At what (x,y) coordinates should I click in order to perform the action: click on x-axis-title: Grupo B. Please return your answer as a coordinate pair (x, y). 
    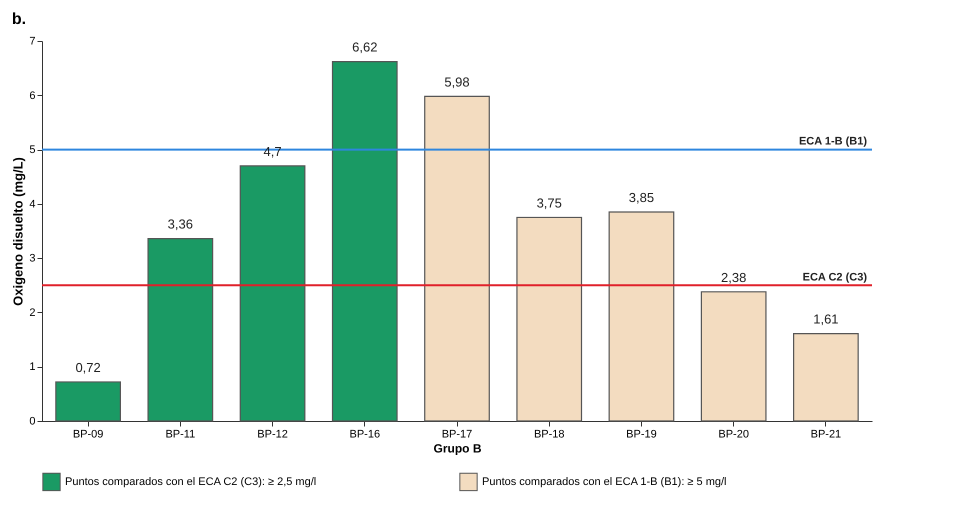
    Looking at the image, I should click on (458, 449).